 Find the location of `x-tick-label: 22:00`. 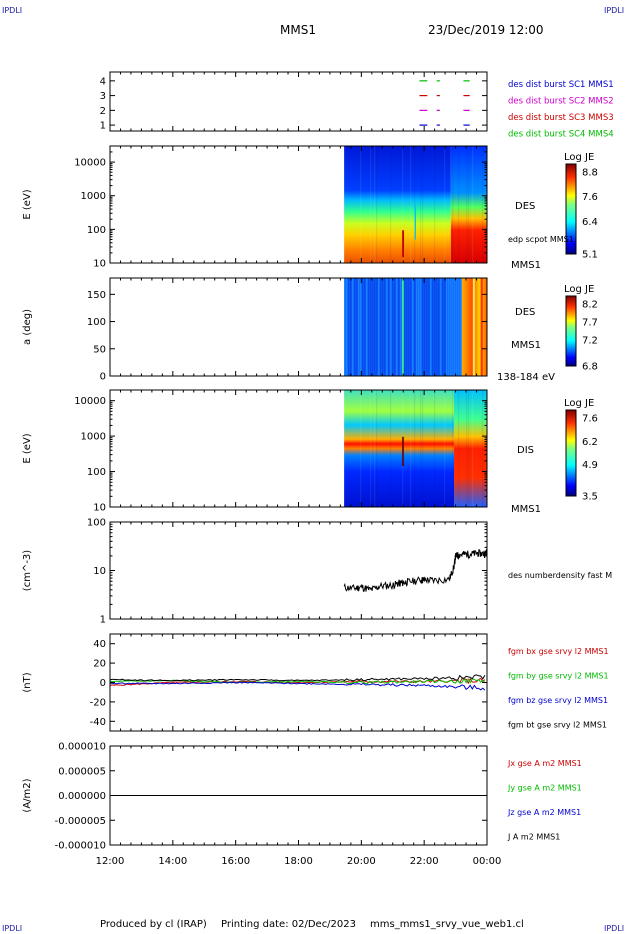

x-tick-label: 22:00 is located at coordinates (424, 861).